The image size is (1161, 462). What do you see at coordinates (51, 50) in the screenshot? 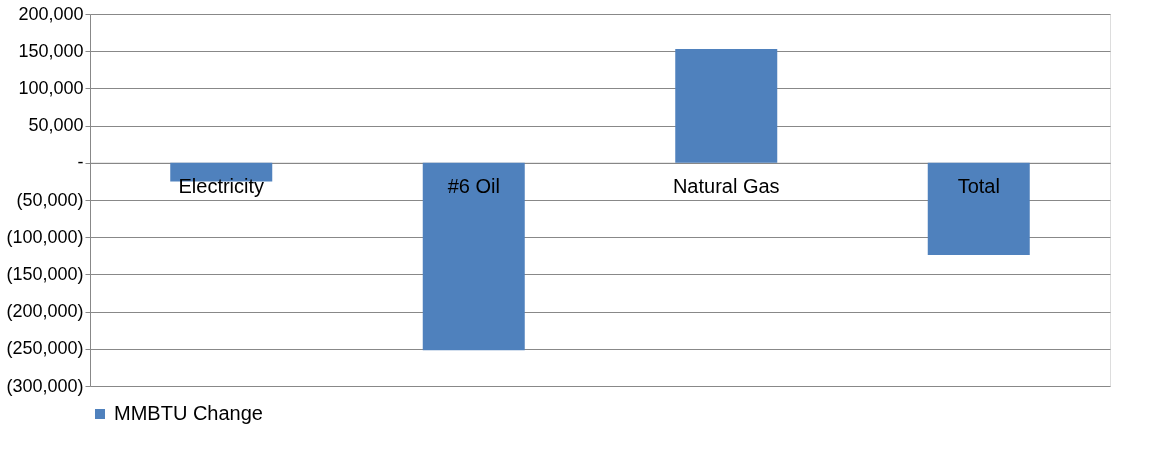
I see `y-tick-label: 150,000` at bounding box center [51, 50].